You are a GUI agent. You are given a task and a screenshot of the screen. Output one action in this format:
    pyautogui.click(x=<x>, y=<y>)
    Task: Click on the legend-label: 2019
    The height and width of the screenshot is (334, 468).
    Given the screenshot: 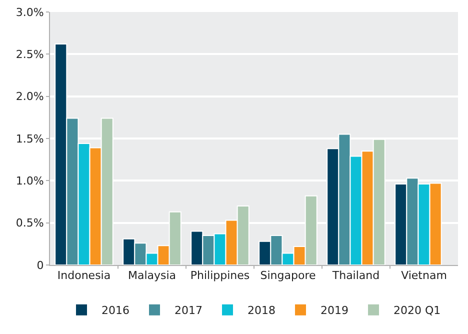 What is the action you would take?
    pyautogui.click(x=334, y=311)
    